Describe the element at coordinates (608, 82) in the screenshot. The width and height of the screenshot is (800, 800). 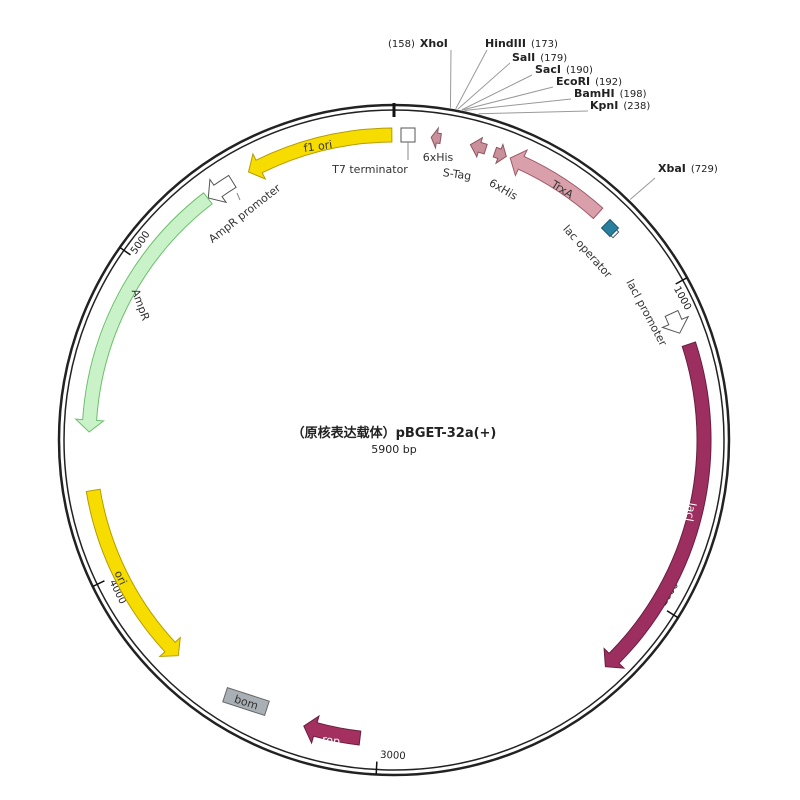
I see `site-position: (192)` at that location.